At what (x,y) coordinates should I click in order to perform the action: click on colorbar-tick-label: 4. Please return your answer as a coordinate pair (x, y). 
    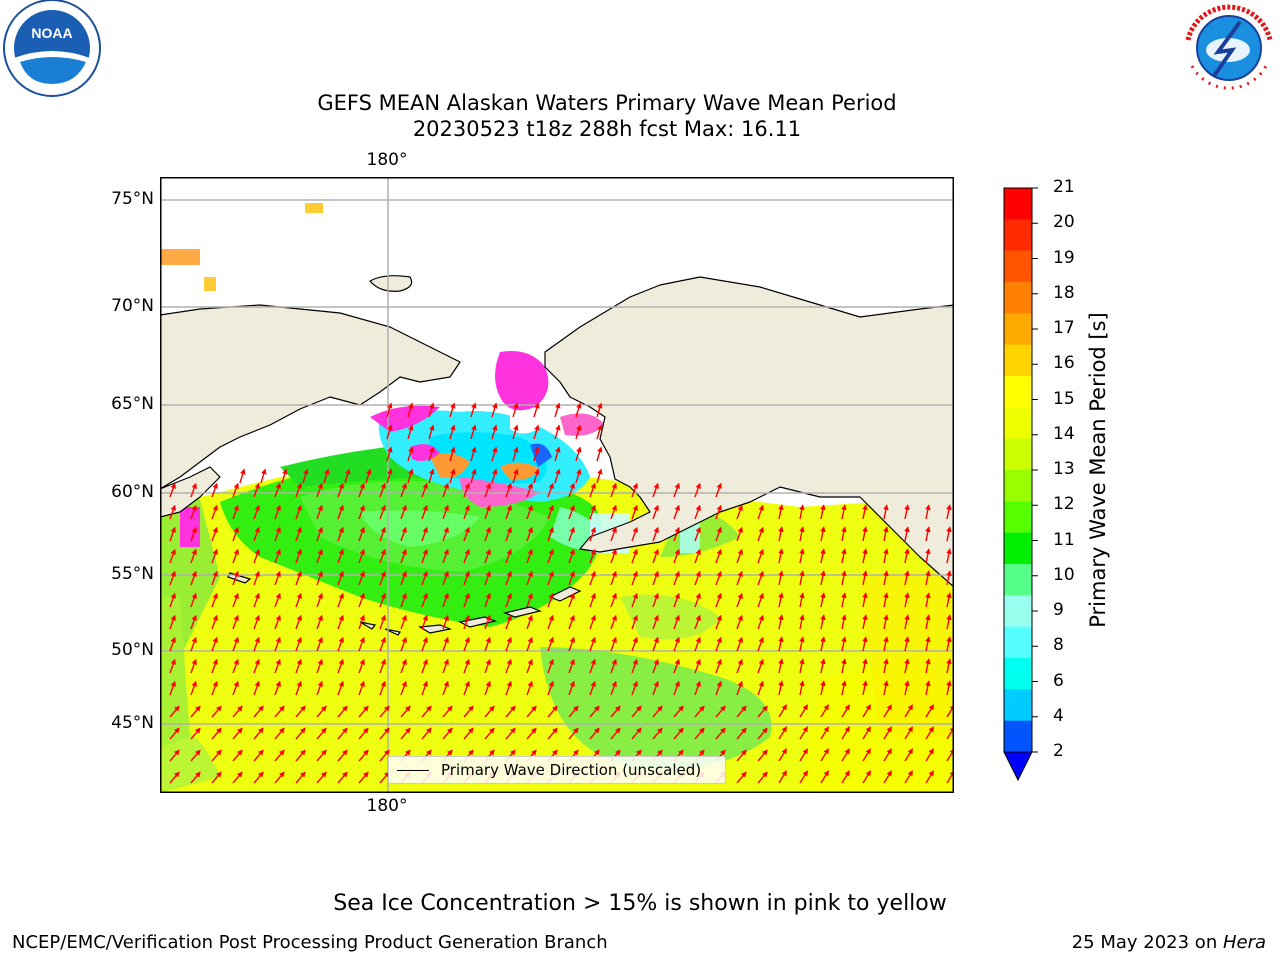
    Looking at the image, I should click on (1058, 715).